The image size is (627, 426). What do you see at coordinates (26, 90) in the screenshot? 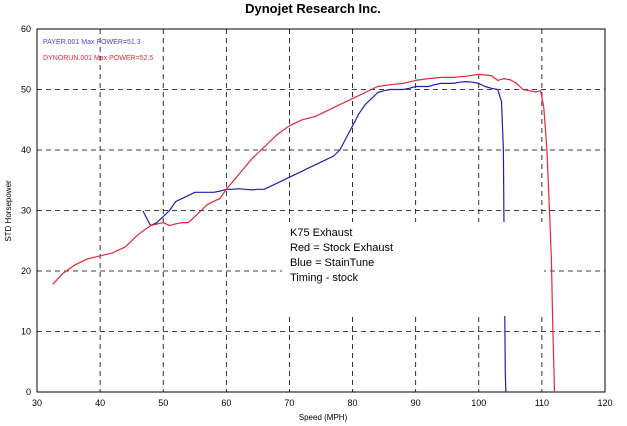
I see `y-tick-label: 50` at bounding box center [26, 90].